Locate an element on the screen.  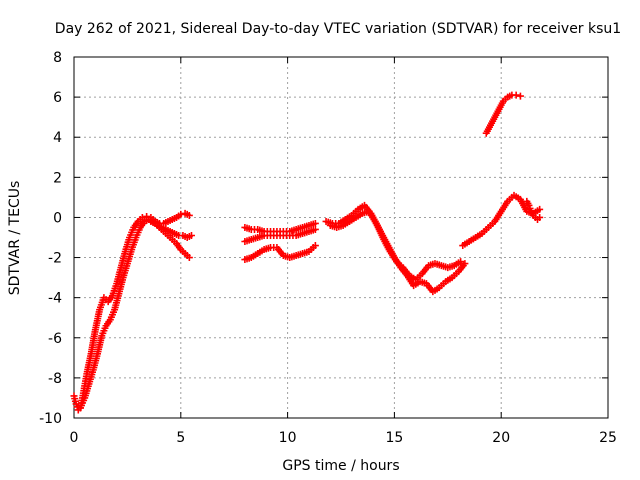
y-tick-label: 4 is located at coordinates (57, 138).